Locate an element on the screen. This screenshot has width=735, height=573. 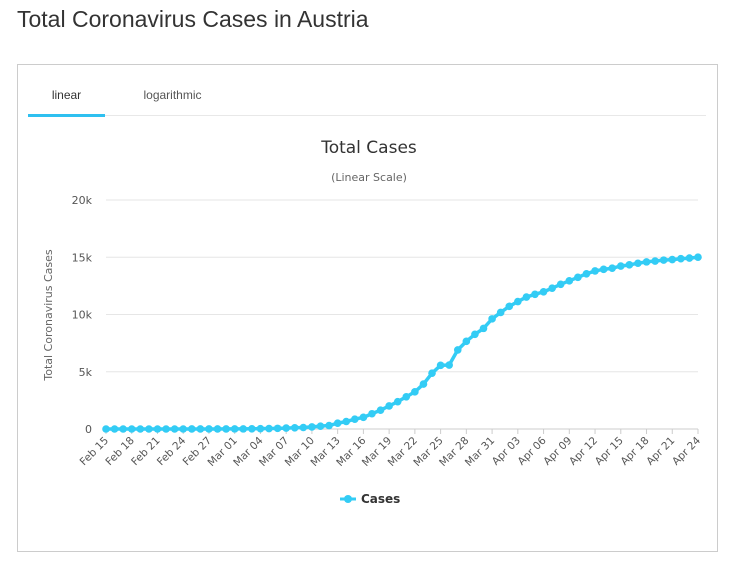
y-axis-ticks: 0 5k 10k 15k 20k is located at coordinates (82, 315).